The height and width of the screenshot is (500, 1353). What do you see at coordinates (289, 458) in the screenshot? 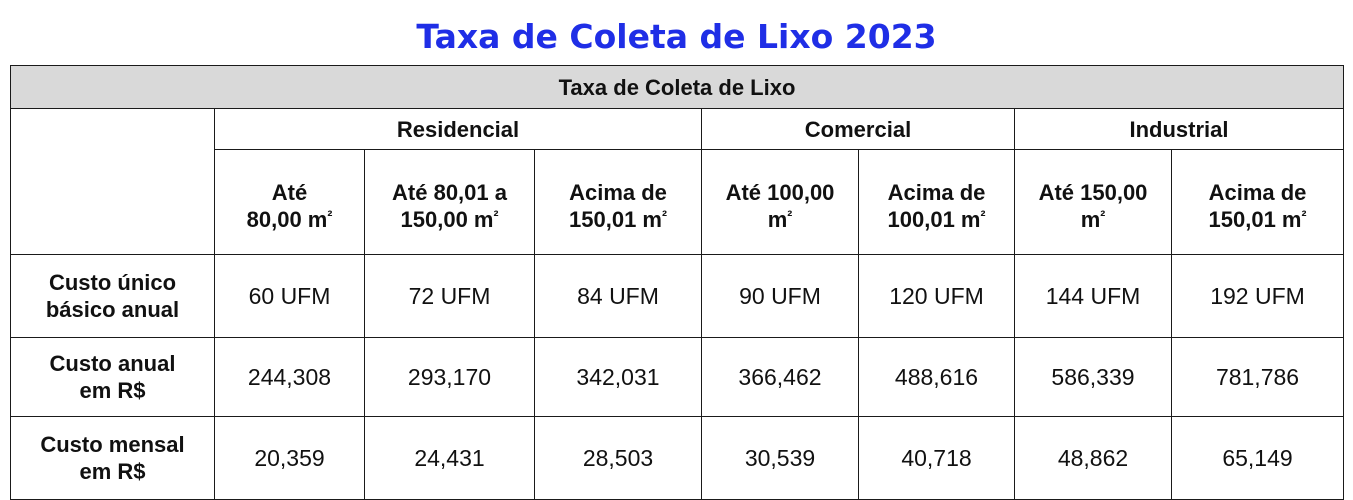
I see `table-cell: 20,359` at bounding box center [289, 458].